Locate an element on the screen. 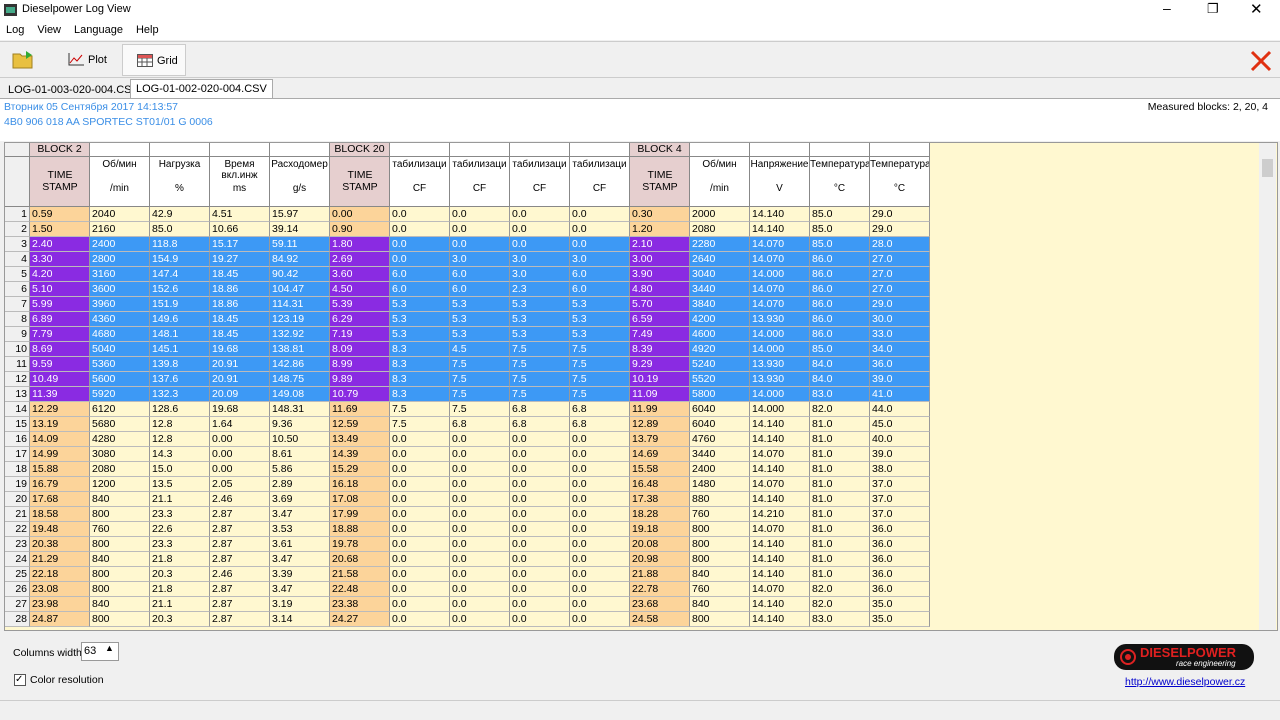  timestamp-cell: 11.69 is located at coordinates (360, 409).